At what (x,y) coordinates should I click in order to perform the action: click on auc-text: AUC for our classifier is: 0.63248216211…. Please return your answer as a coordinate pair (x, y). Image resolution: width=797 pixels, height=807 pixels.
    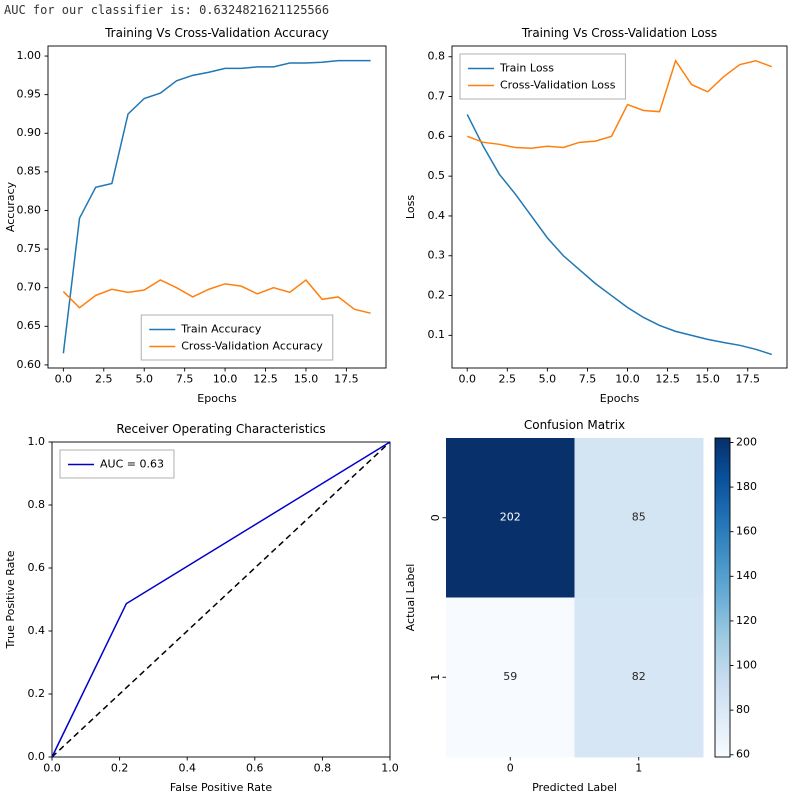
    Looking at the image, I should click on (167, 10).